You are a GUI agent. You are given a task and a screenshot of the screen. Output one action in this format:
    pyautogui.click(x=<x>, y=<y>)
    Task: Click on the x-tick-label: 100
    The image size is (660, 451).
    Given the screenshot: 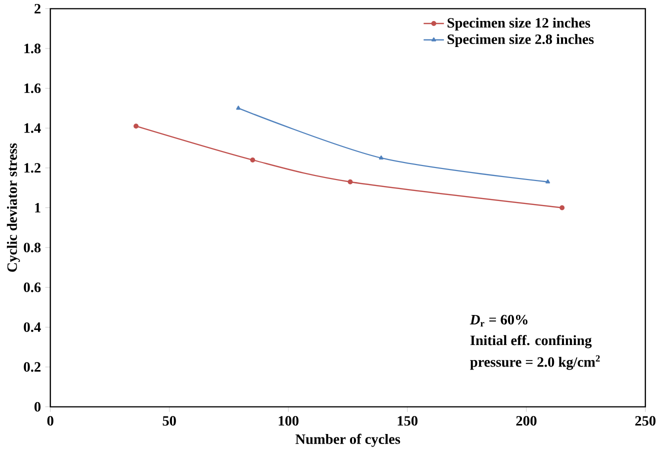 What is the action you would take?
    pyautogui.click(x=288, y=421)
    